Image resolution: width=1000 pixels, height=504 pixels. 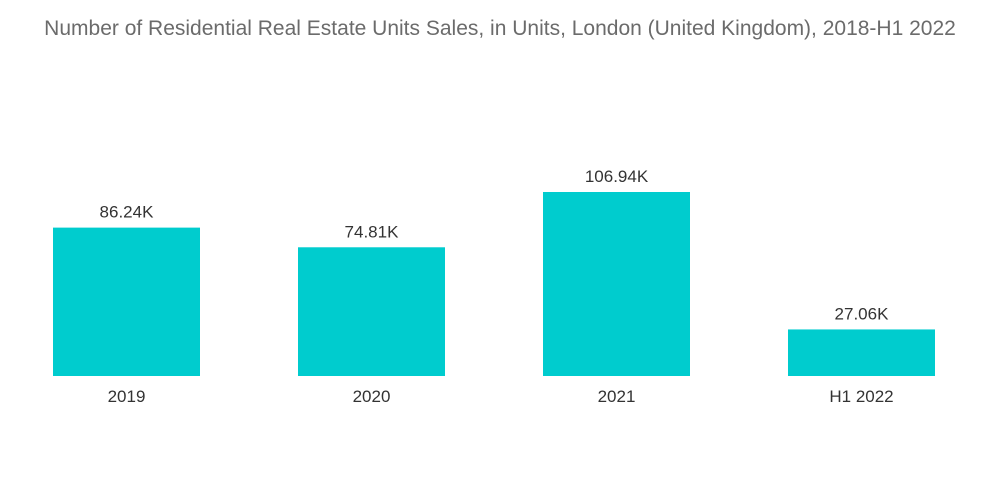 I want to click on category-label: 2019, so click(x=127, y=396).